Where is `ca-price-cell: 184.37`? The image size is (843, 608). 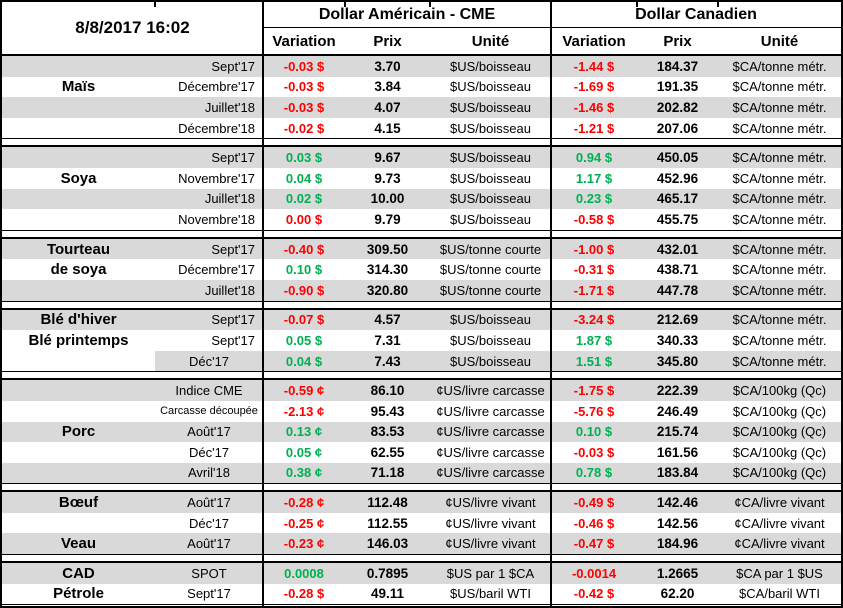
ca-price-cell: 184.37 is located at coordinates (677, 66).